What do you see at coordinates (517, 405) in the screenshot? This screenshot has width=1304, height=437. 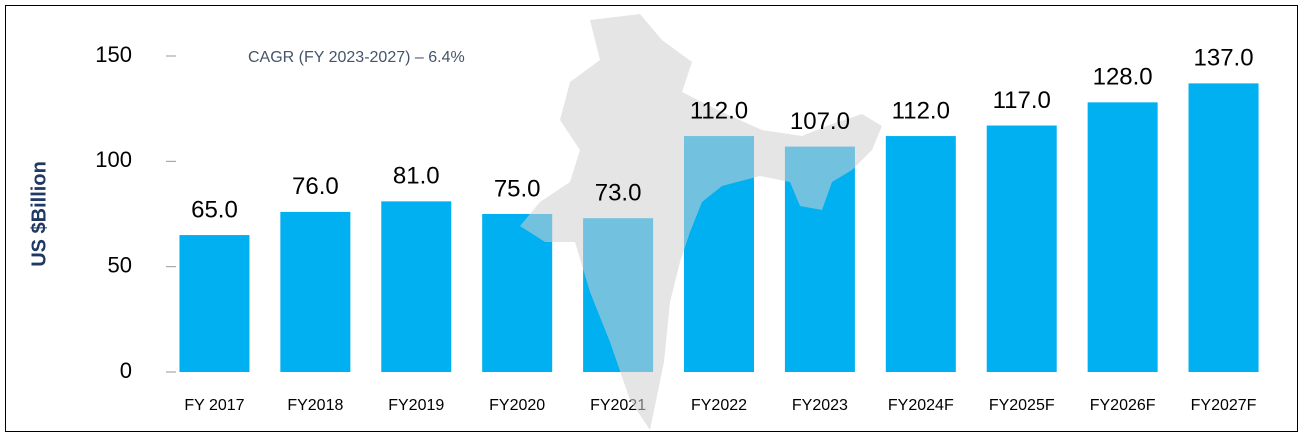 I see `x-tick-label: FY2020` at bounding box center [517, 405].